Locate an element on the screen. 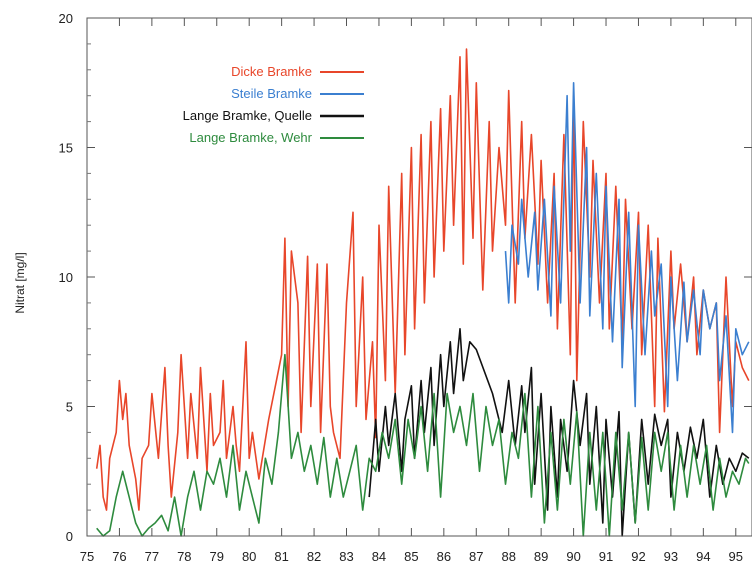  x-tick-label: 79 is located at coordinates (217, 556).